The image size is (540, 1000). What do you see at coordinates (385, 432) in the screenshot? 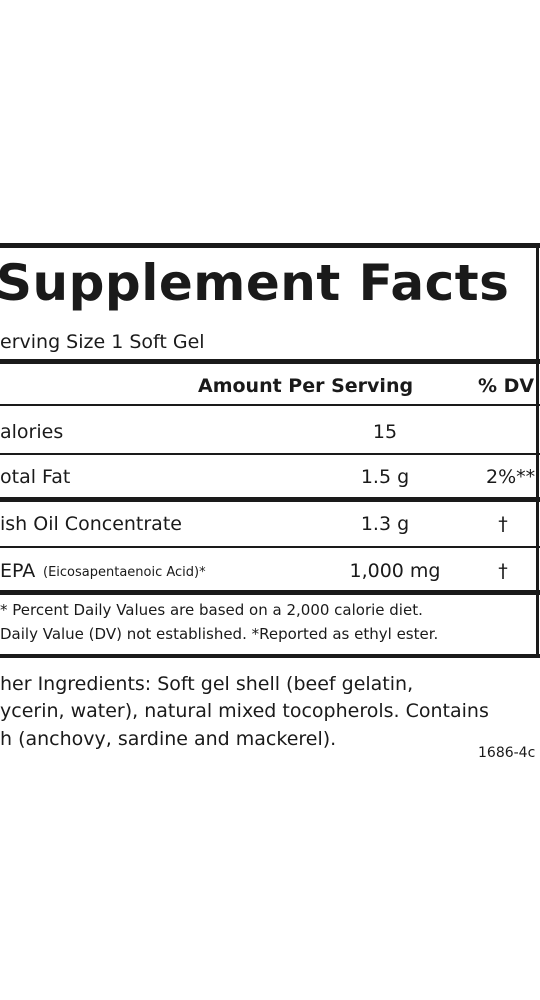
I see `row-amount: 15` at bounding box center [385, 432].